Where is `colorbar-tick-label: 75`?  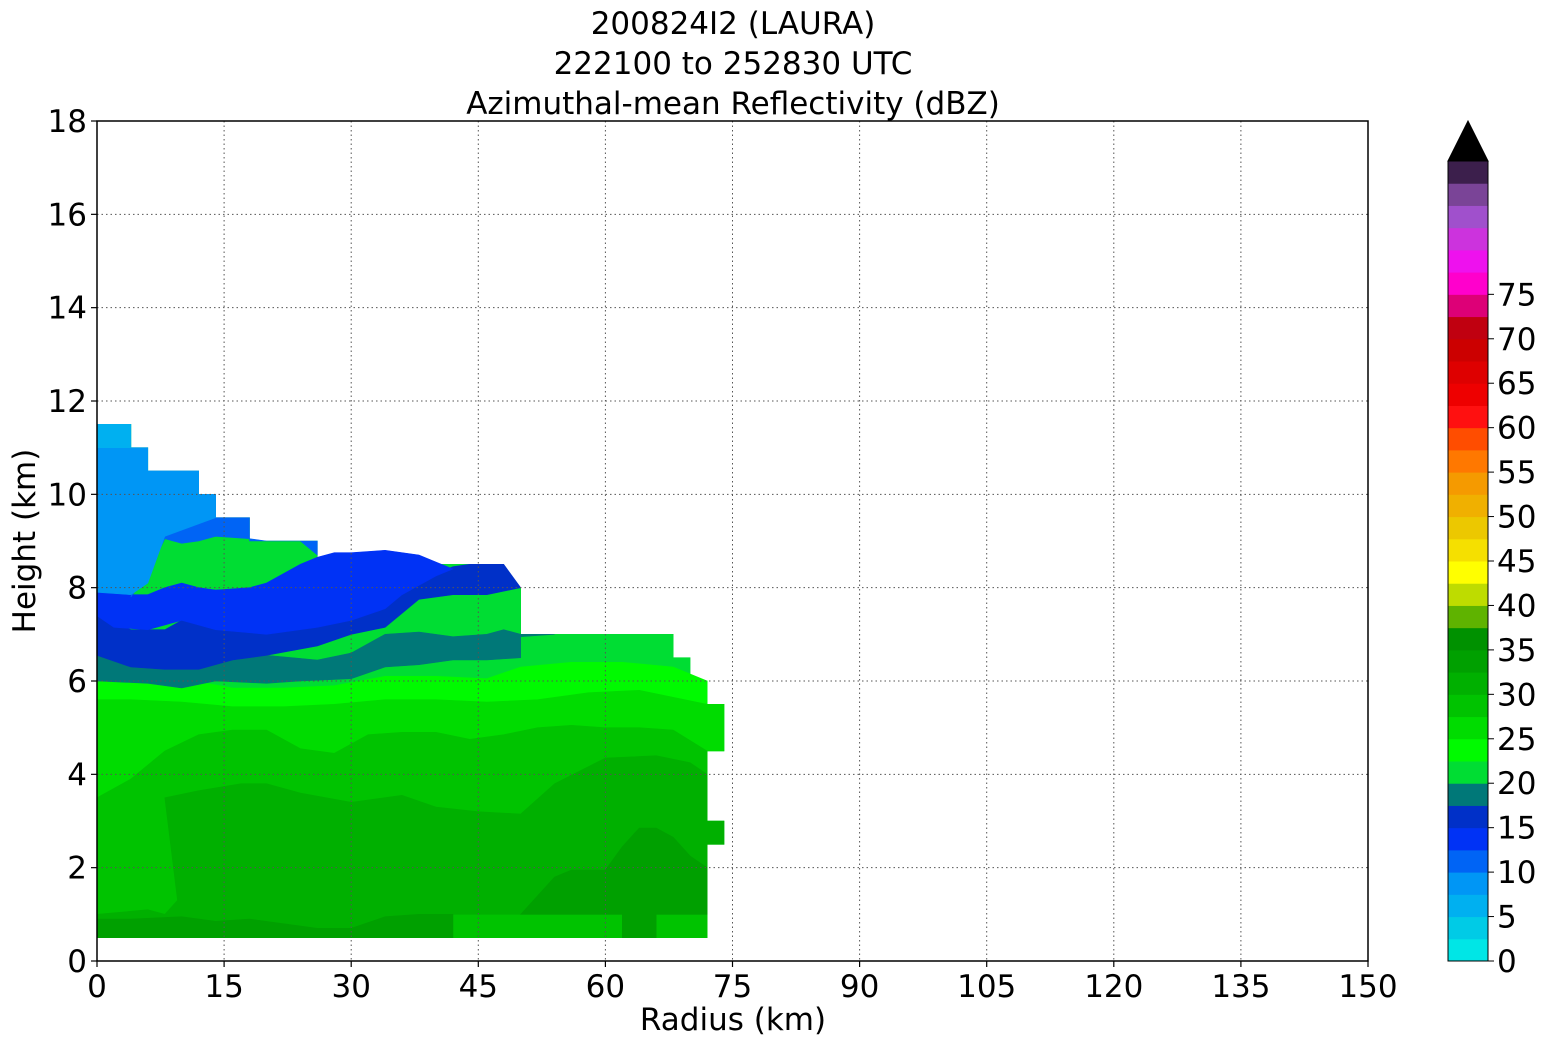
colorbar-tick-label: 75 is located at coordinates (1516, 295).